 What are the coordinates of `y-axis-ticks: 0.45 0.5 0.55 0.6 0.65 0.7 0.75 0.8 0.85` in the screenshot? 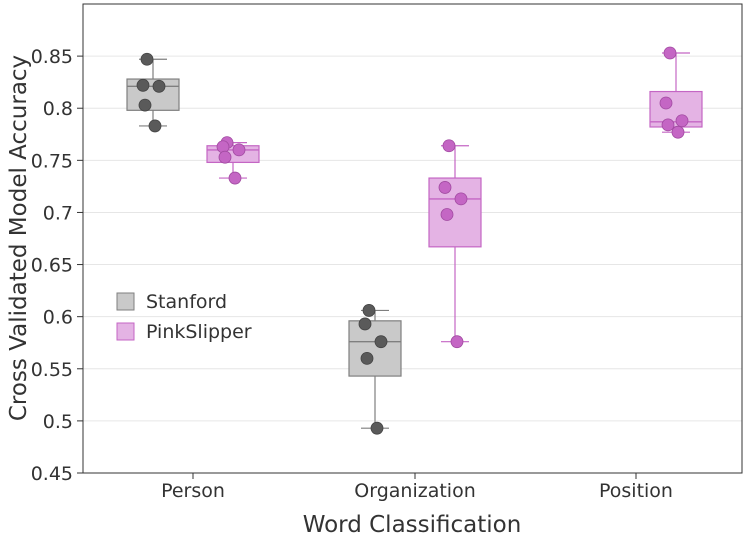 It's located at (57, 265).